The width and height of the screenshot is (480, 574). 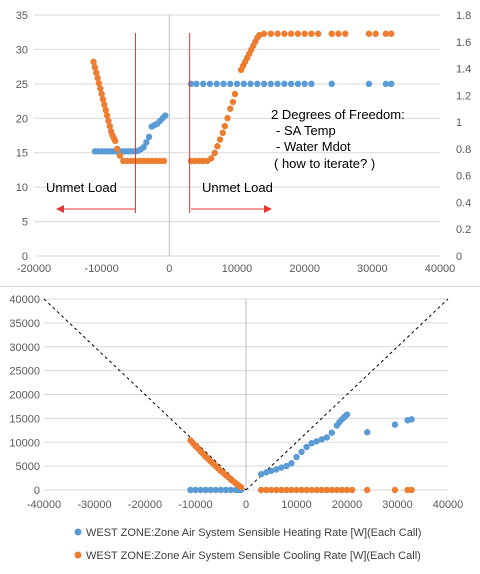 I want to click on top-y2-tick-label: 0.4, so click(x=463, y=203).